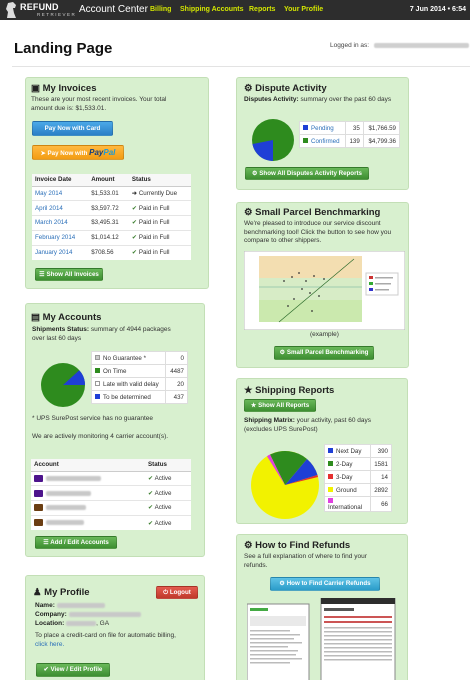  I want to click on add-edit-accounts-button: ☰ Add / Edit Accounts, so click(76, 542).